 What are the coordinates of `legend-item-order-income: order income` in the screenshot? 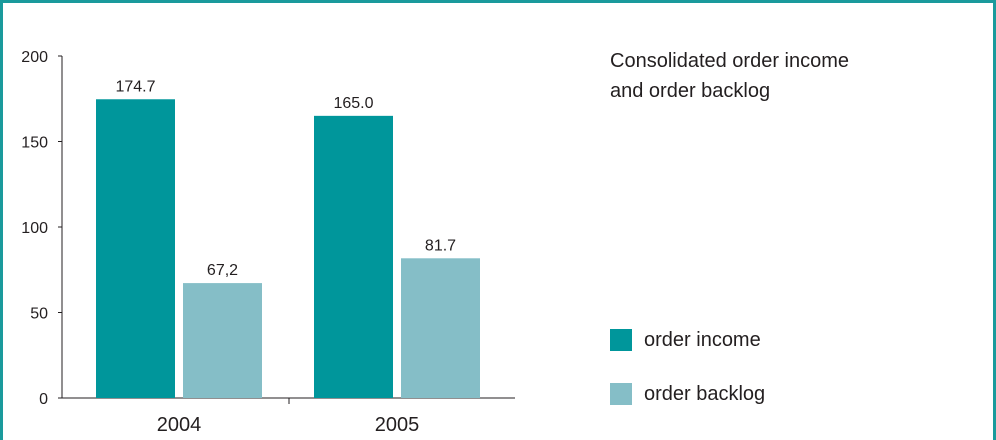 It's located at (687, 340).